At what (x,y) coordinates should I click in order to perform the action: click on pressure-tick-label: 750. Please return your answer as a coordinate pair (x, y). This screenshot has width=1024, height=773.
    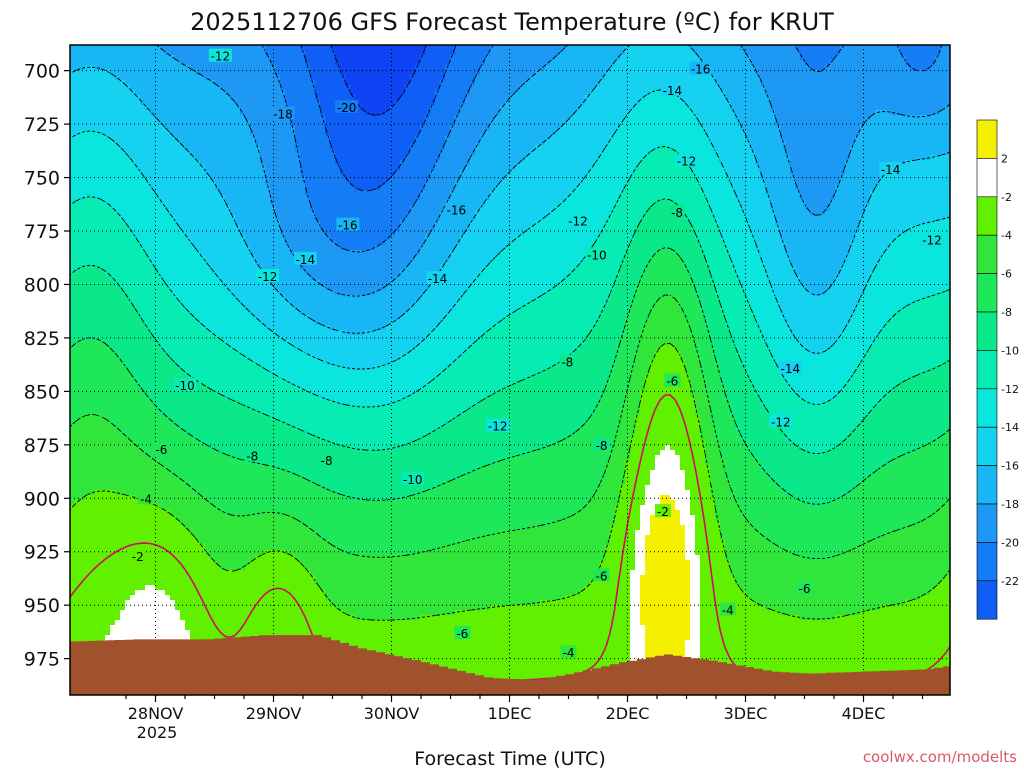
    Looking at the image, I should click on (42, 179).